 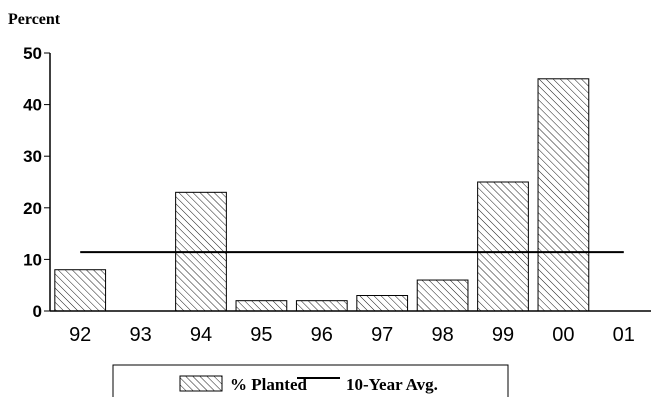 What do you see at coordinates (80, 335) in the screenshot?
I see `x-tick-label: 92` at bounding box center [80, 335].